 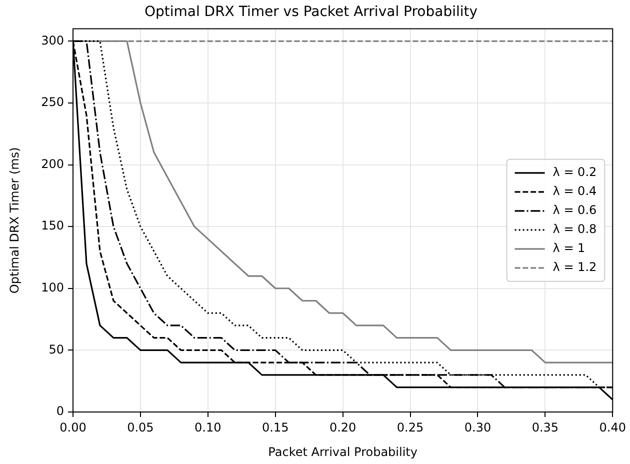 What do you see at coordinates (73, 427) in the screenshot?
I see `x-tick-label: 0.00` at bounding box center [73, 427].